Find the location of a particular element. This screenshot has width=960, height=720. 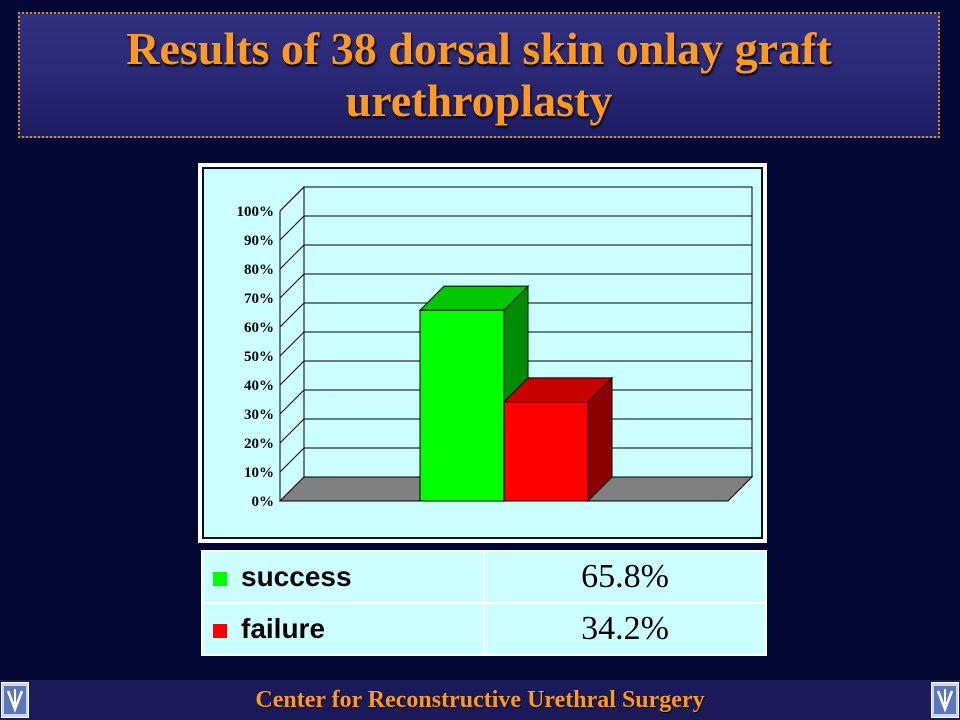

y-tick-label: 0% is located at coordinates (263, 502).